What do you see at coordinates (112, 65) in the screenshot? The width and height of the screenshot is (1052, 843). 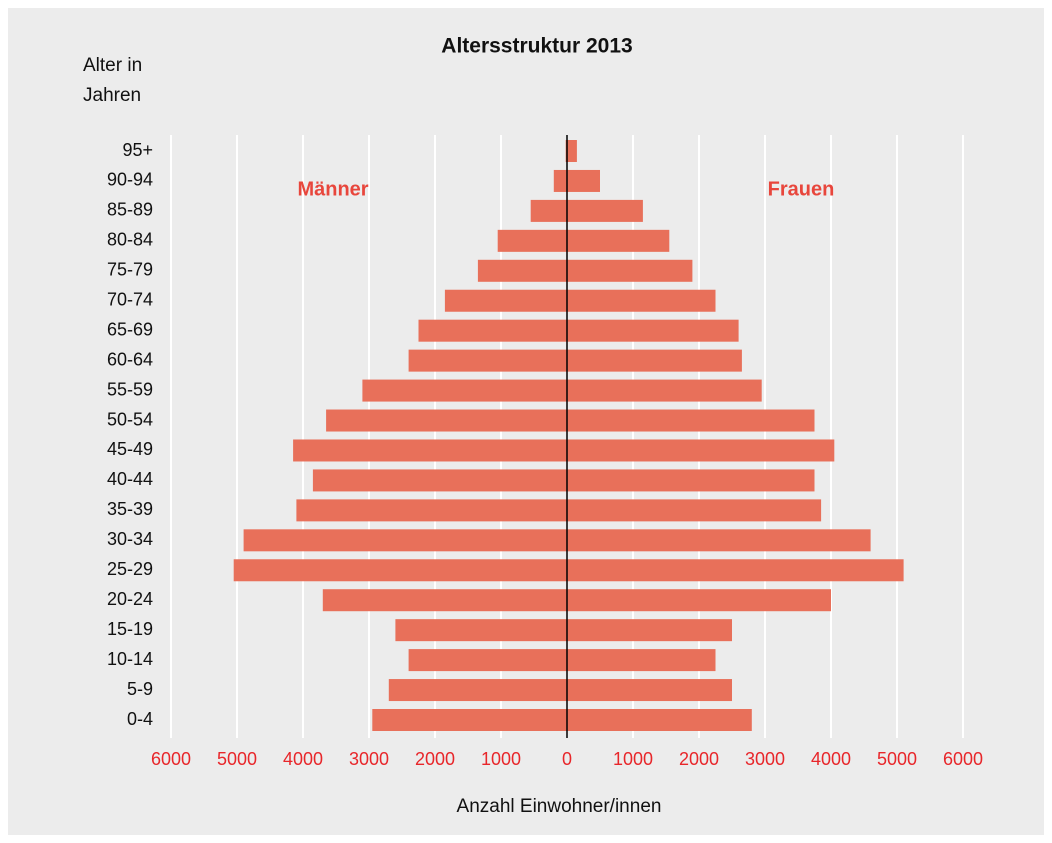 I see `y-axis-label: Alter in` at bounding box center [112, 65].